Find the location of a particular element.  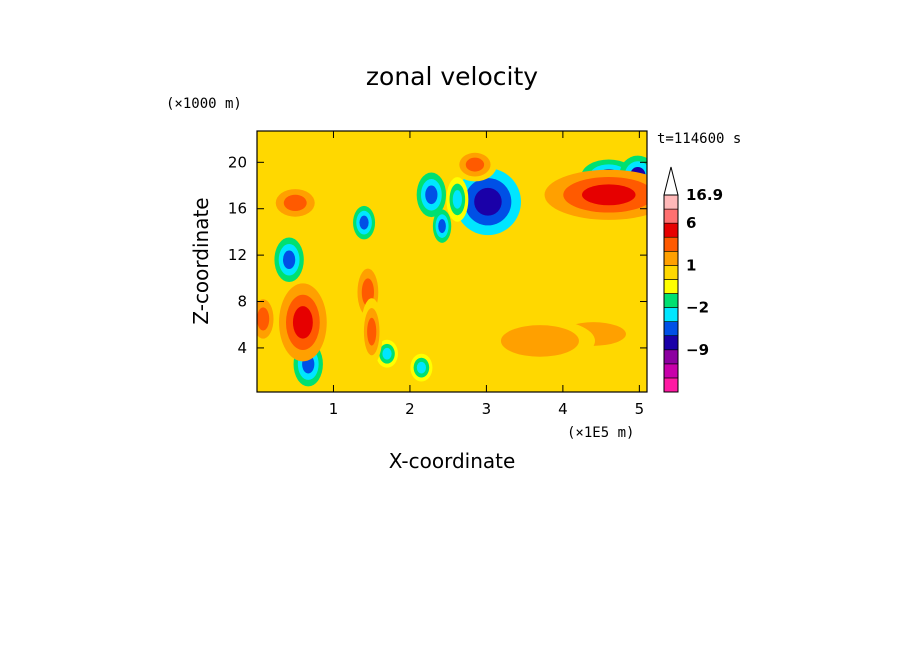

colorbar-label: 1 is located at coordinates (691, 265).